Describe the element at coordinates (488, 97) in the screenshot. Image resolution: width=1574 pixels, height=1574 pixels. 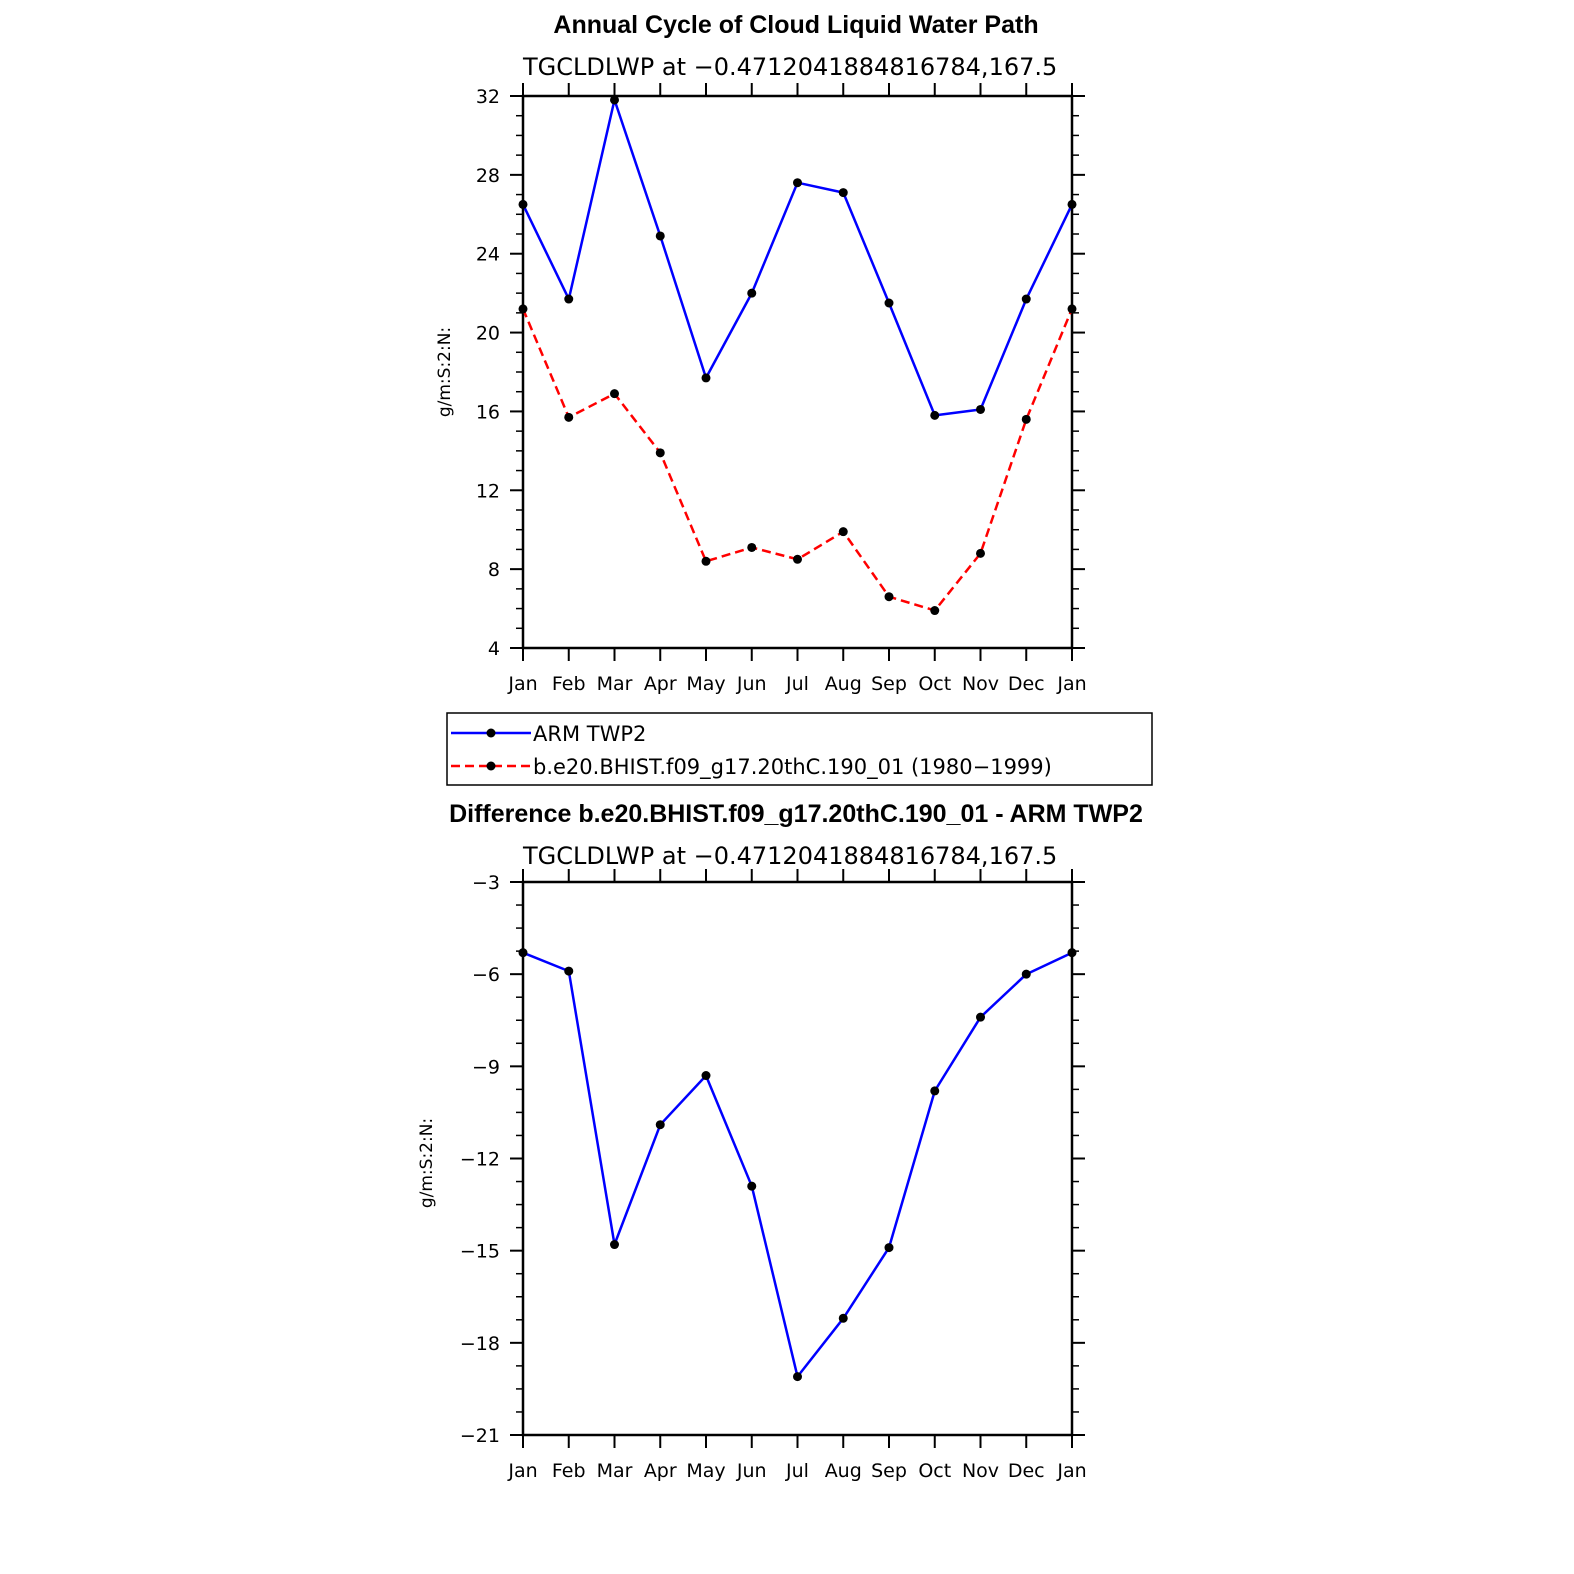
I see `chart0-y-tick-label: 32` at that location.